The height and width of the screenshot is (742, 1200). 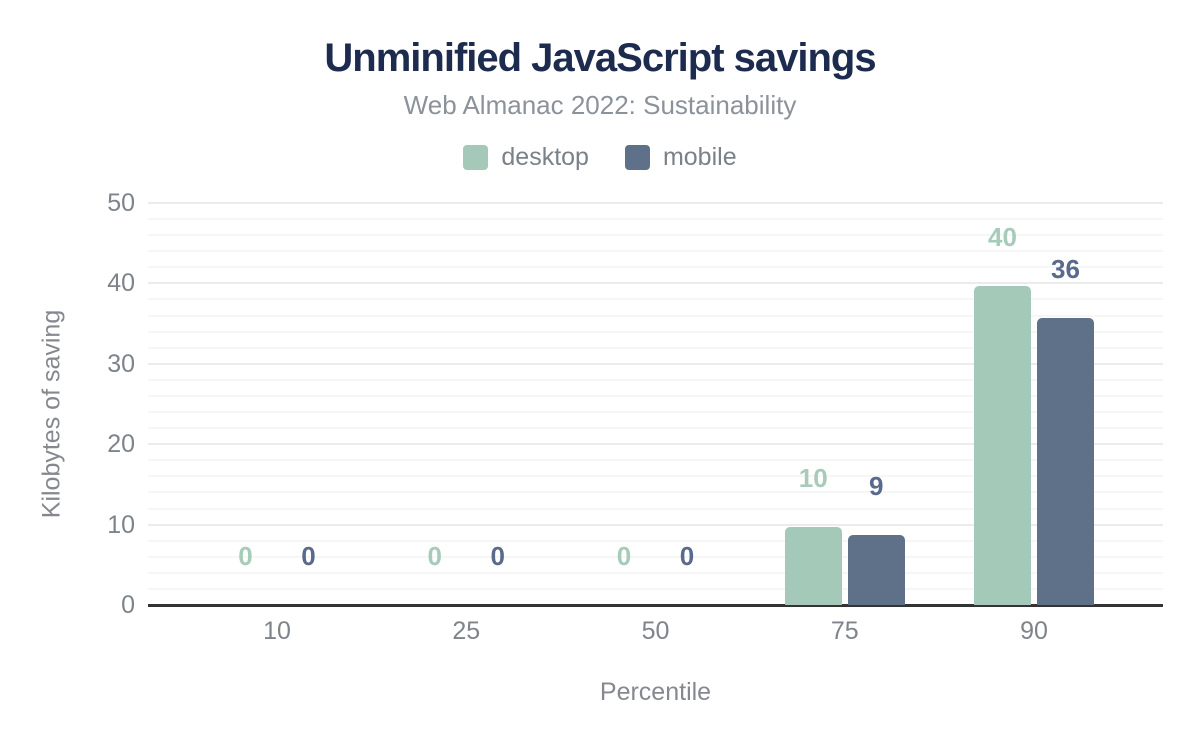 What do you see at coordinates (121, 203) in the screenshot?
I see `y-tick-50: 50` at bounding box center [121, 203].